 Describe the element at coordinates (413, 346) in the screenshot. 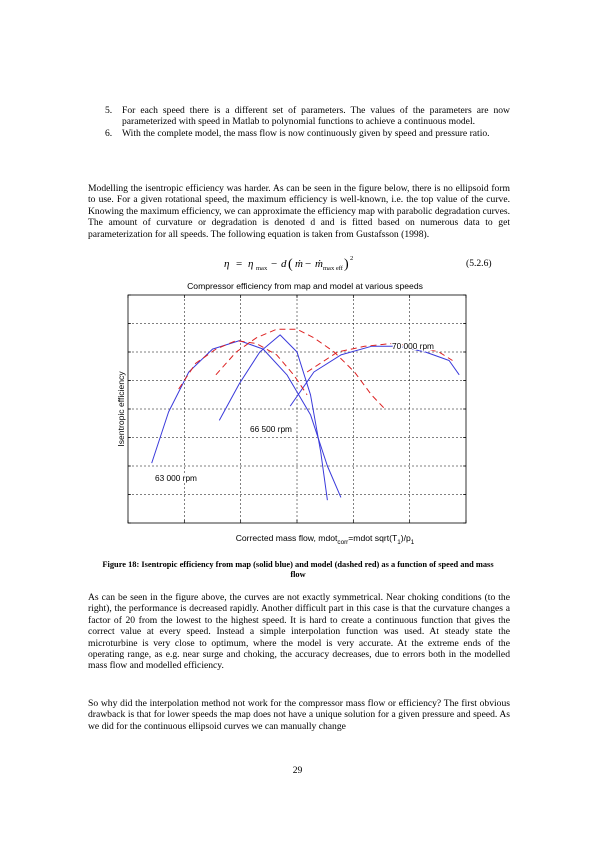

I see `annotation-70000-rpm: 70 000 rpm` at that location.